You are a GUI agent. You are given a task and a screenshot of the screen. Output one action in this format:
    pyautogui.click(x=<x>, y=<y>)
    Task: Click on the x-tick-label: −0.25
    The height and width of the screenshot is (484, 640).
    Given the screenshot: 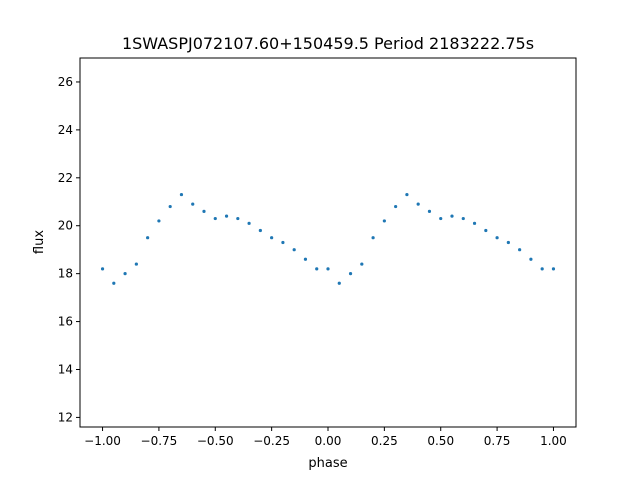 What is the action you would take?
    pyautogui.click(x=271, y=441)
    